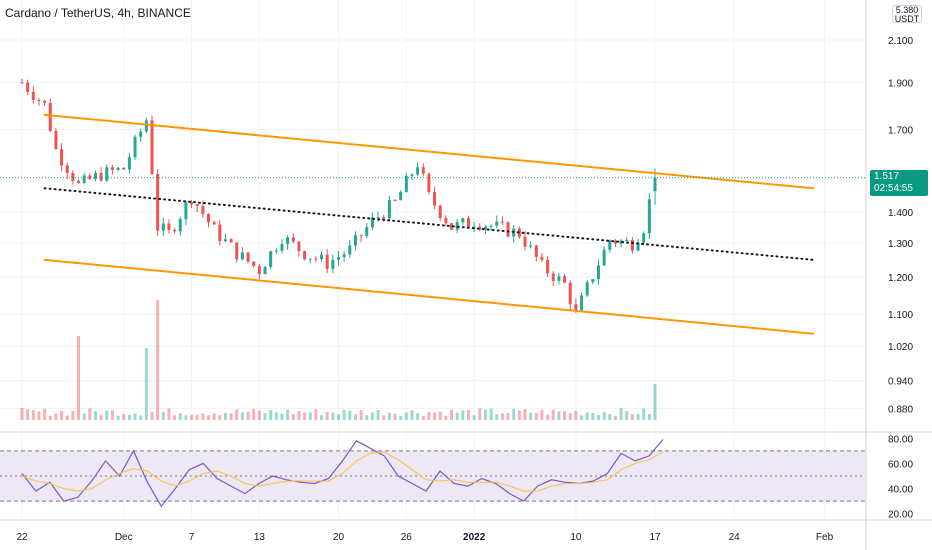 The image size is (932, 550). Describe the element at coordinates (338, 360) in the screenshot. I see `volume-bars` at that location.